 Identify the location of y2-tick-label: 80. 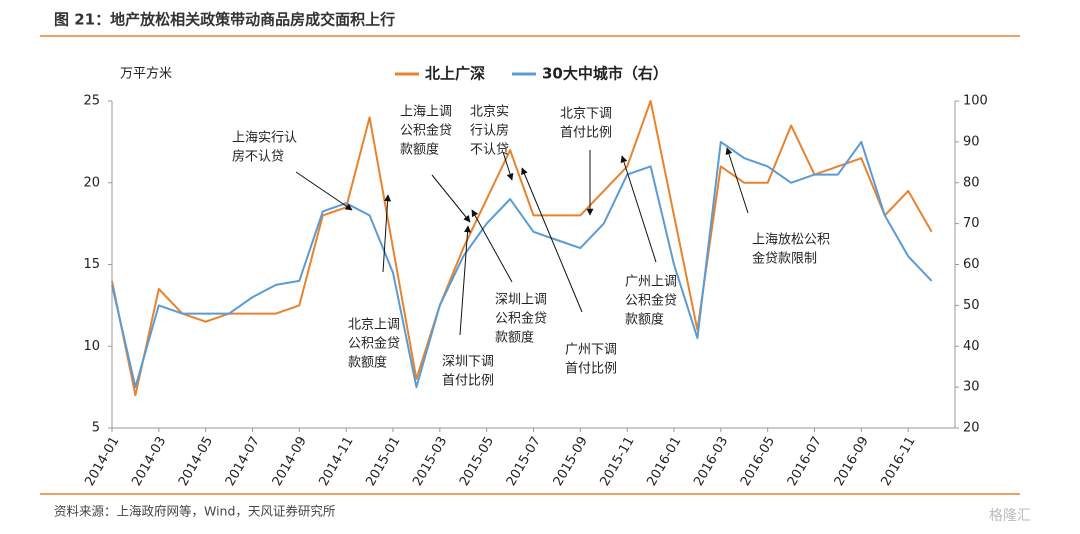
(971, 182).